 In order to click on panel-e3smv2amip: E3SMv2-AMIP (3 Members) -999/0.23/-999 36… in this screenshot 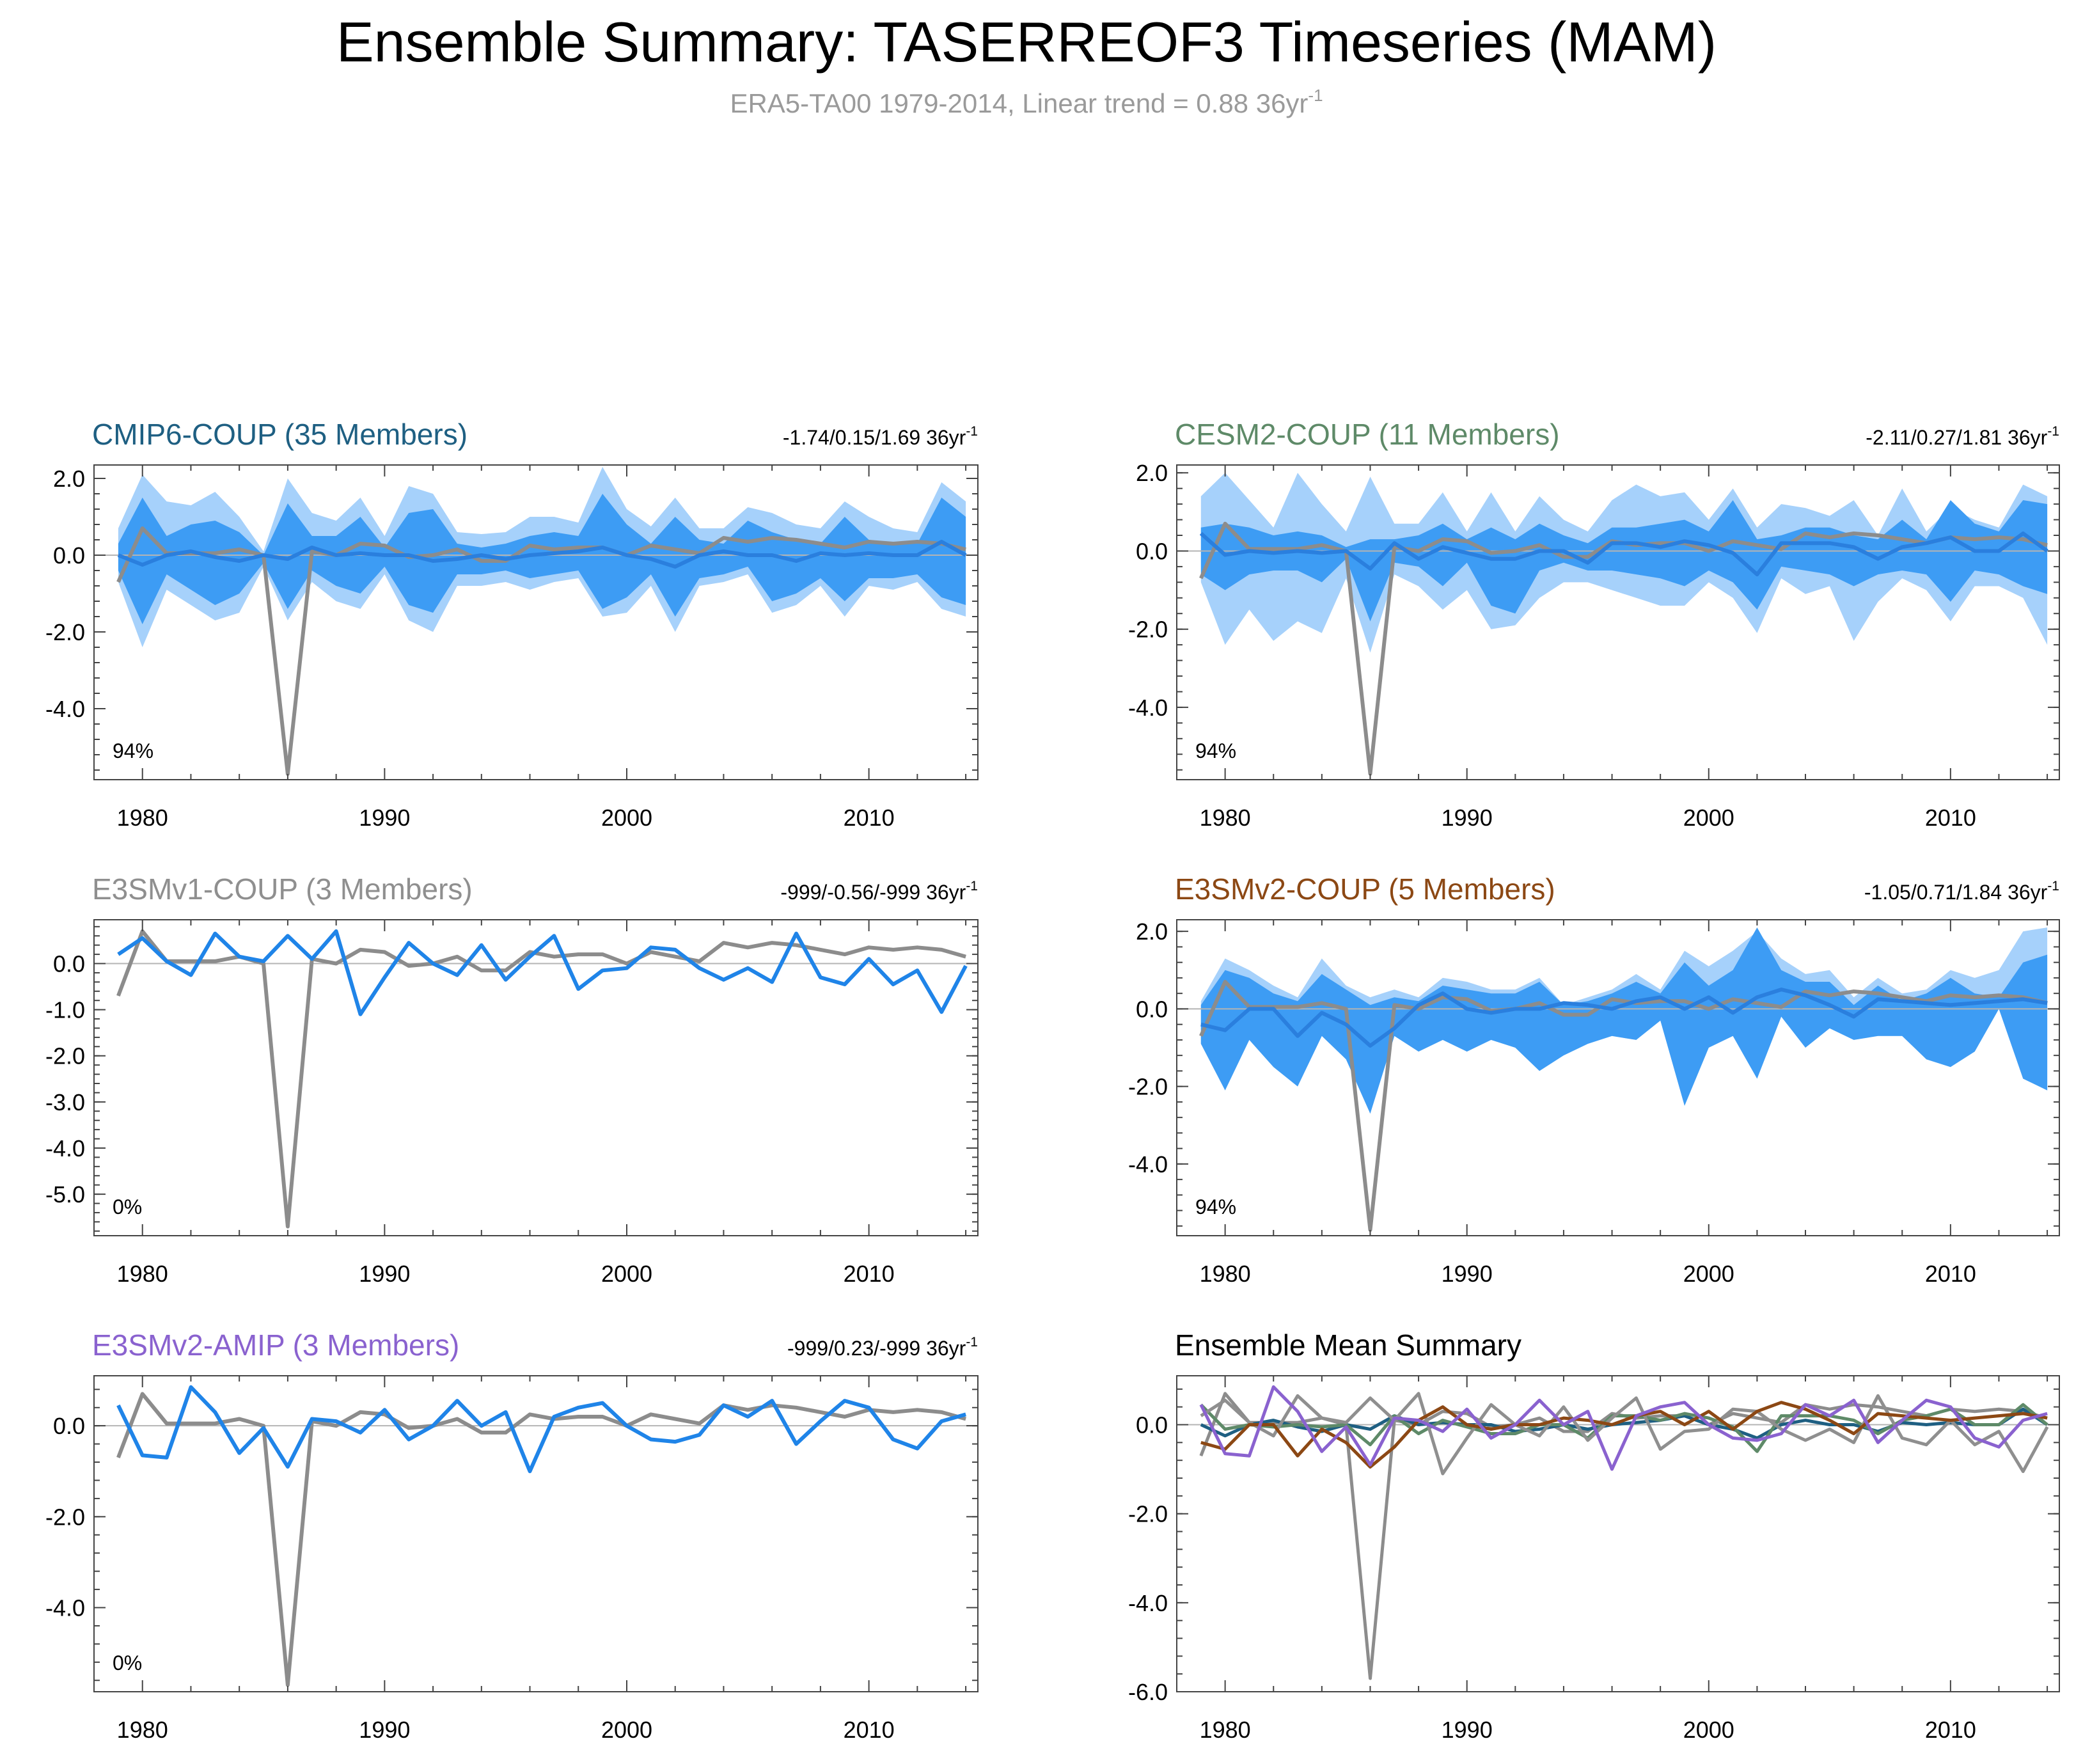, I will do `click(512, 1536)`.